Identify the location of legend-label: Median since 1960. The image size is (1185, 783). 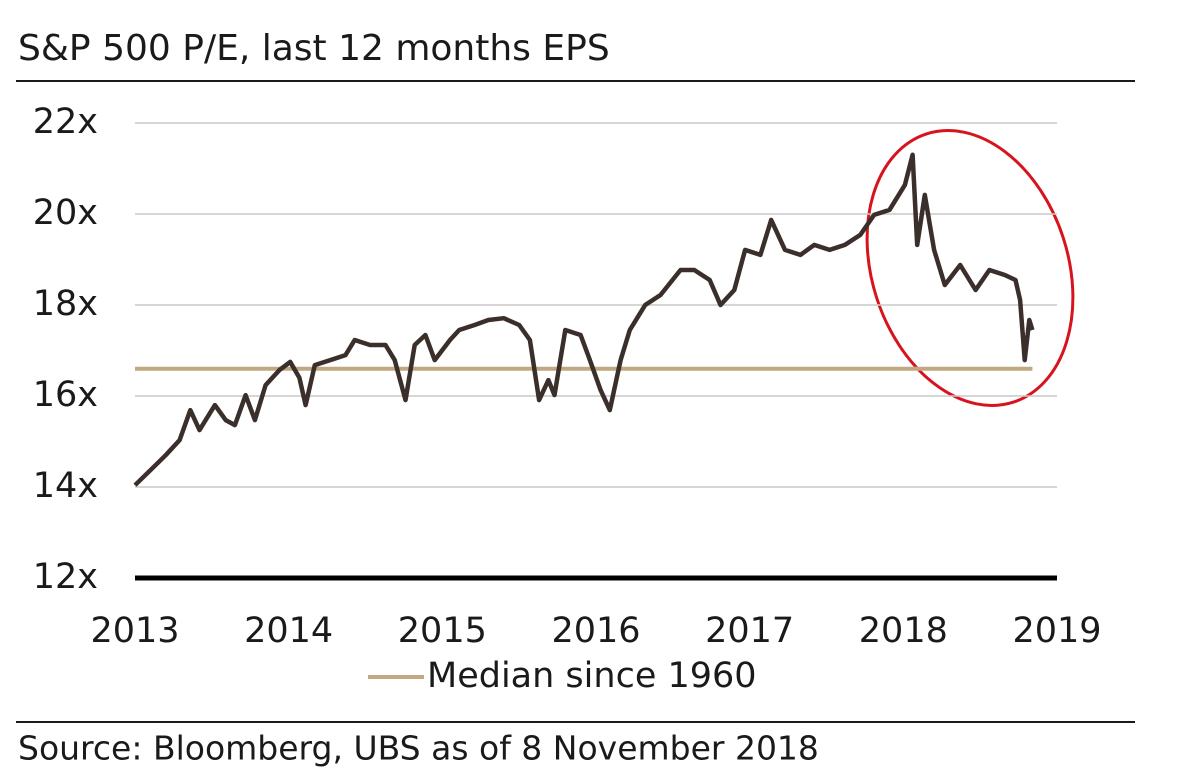
(592, 676).